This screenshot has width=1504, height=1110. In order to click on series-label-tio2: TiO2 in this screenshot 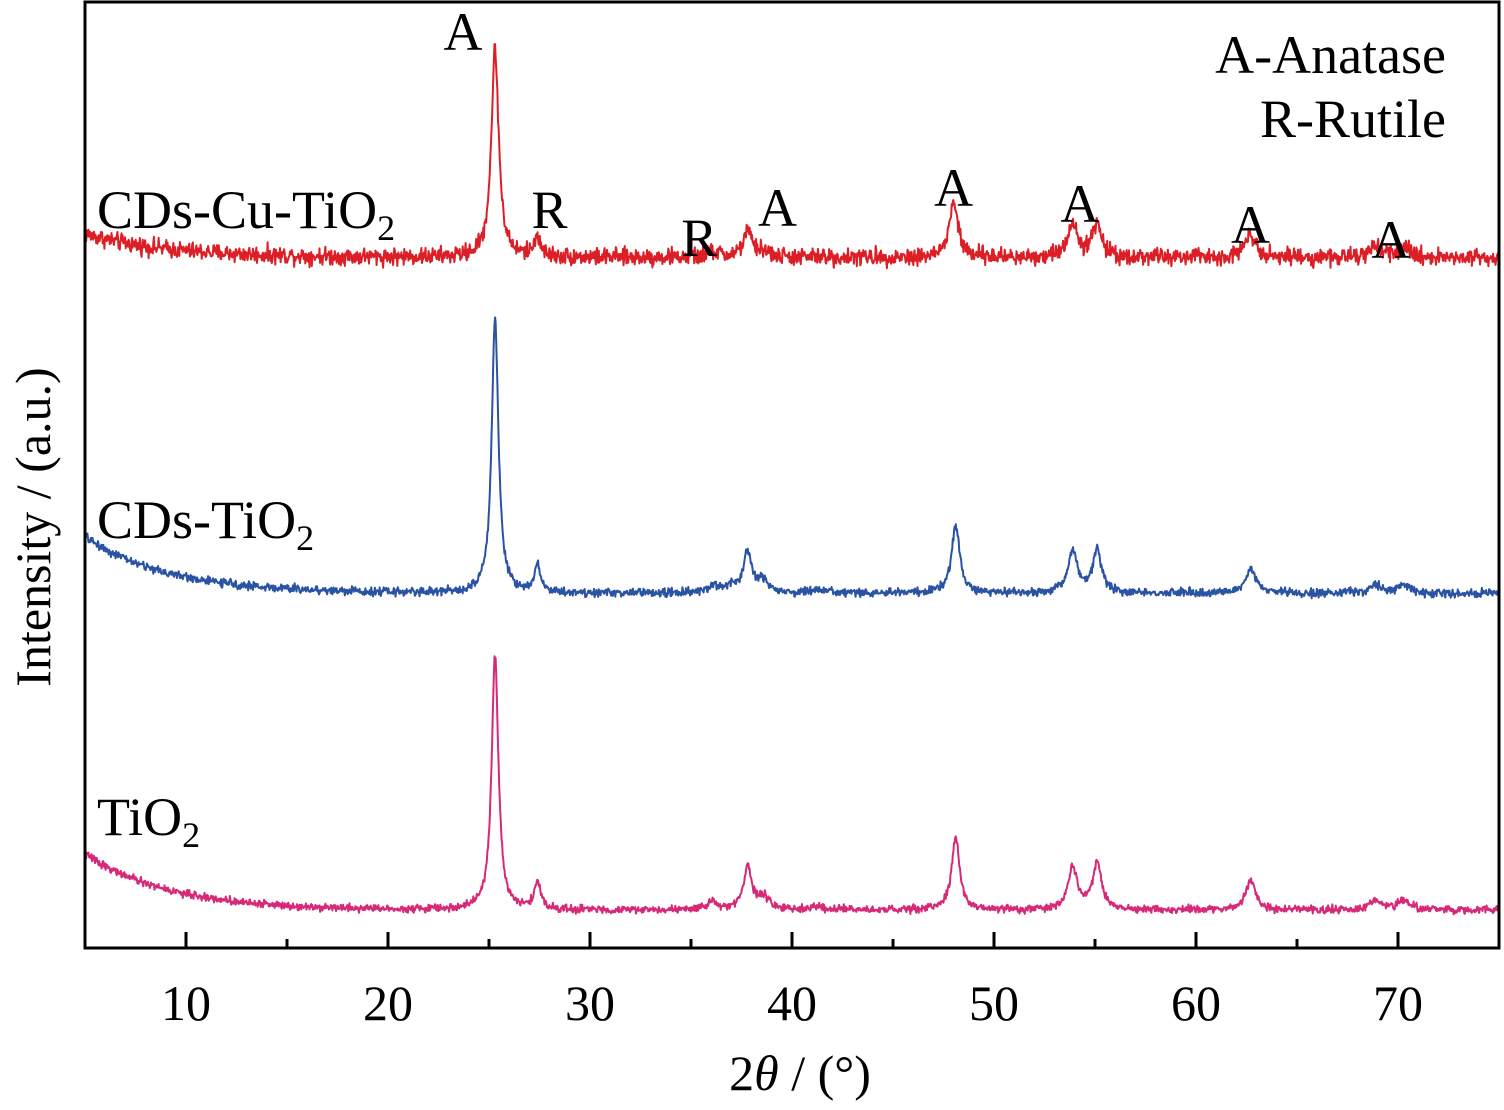, I will do `click(148, 821)`.